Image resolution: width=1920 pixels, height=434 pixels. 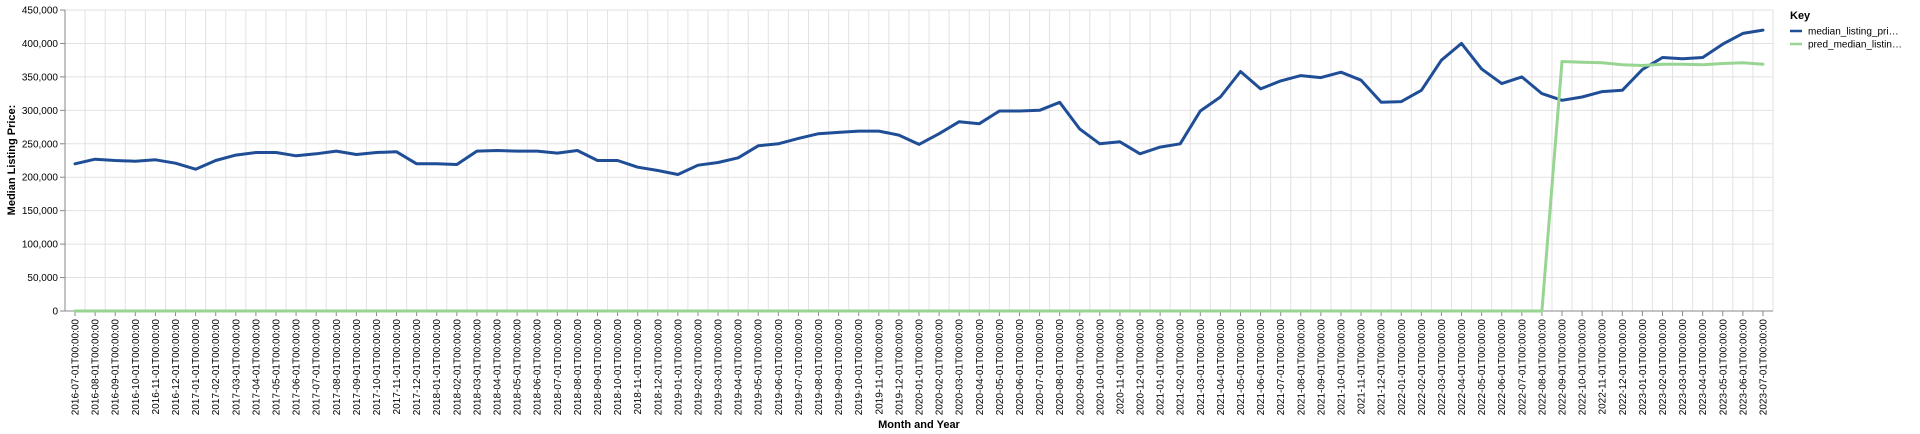 I want to click on x-tick-label: 2021-04-01T00:00:00, so click(x=1221, y=367).